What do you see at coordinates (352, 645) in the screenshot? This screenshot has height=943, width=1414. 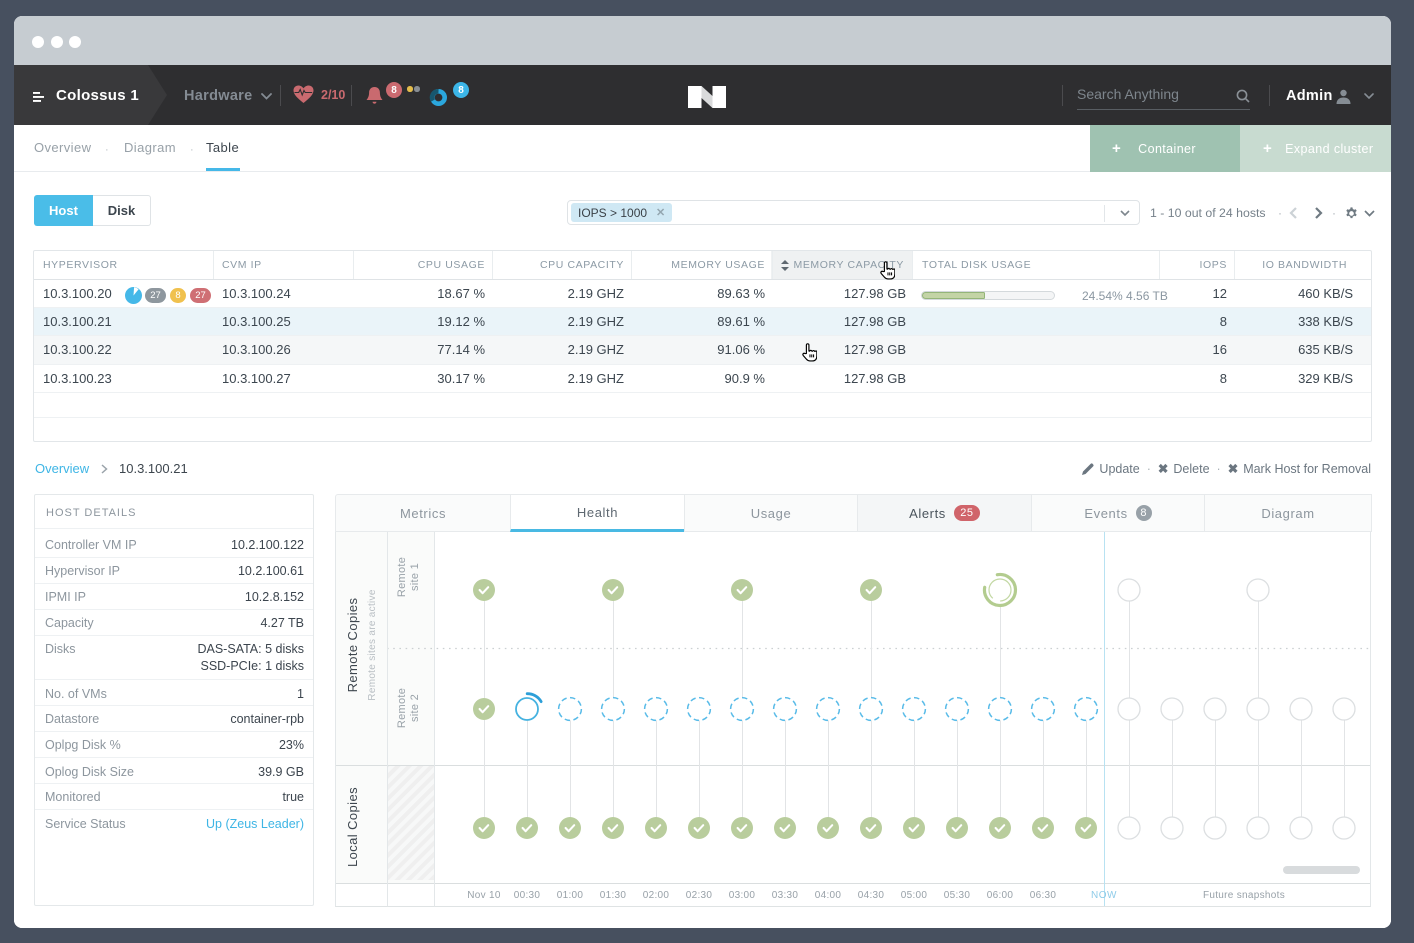 I see `svg-text: Remote Copies` at bounding box center [352, 645].